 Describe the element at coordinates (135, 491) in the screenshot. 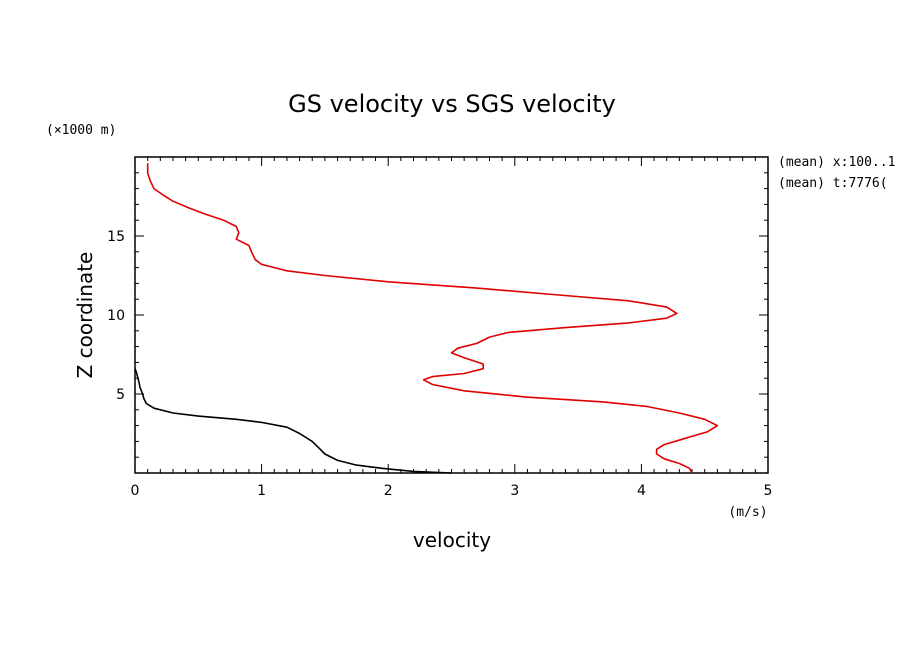

I see `x-tick-label: 0` at that location.